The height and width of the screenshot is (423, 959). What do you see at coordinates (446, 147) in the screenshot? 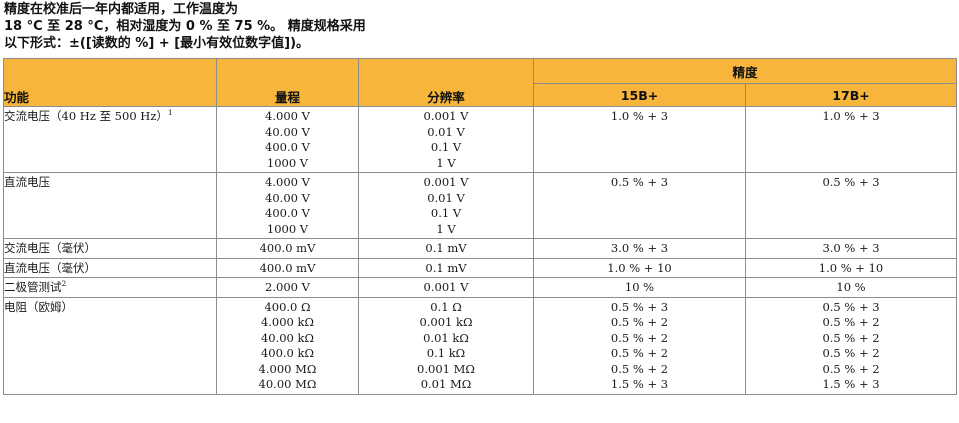
I see `cell-value: 0.1 V` at bounding box center [446, 147].